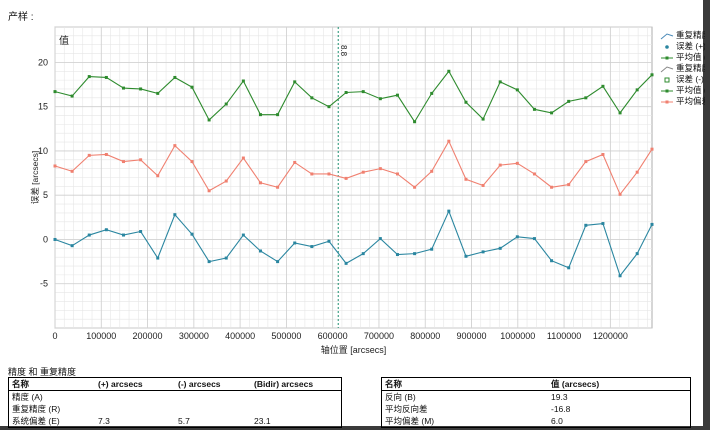 Image resolution: width=710 pixels, height=430 pixels. What do you see at coordinates (682, 90) in the screenshot?
I see `legend-item: 平均值 (-` at bounding box center [682, 90].